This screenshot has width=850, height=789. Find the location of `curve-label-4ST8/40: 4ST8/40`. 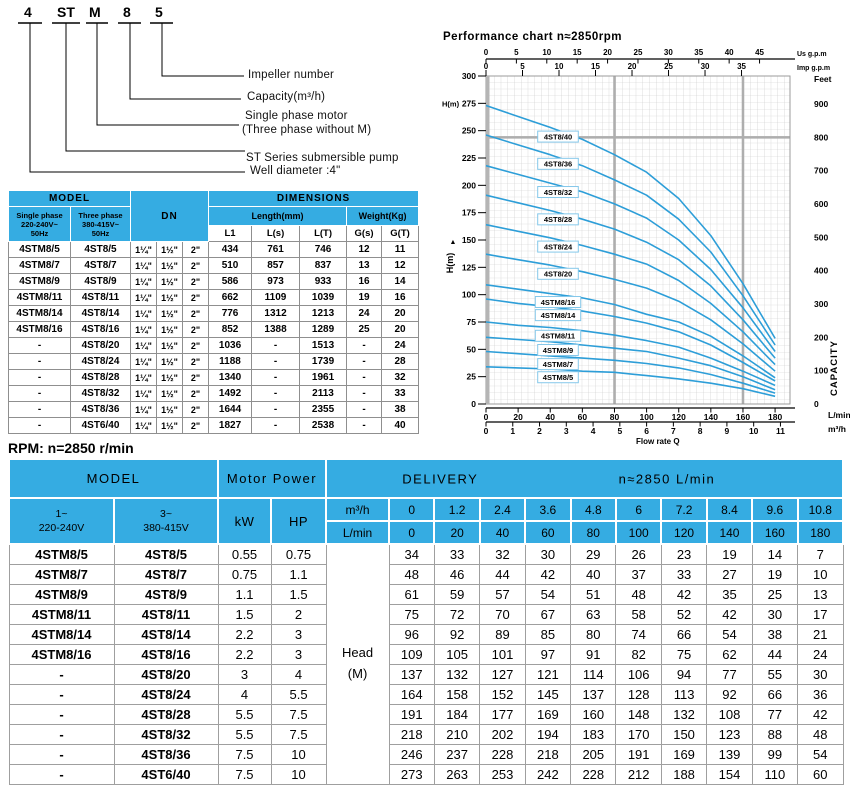

curve-label-4ST8/40: 4ST8/40 is located at coordinates (558, 136).